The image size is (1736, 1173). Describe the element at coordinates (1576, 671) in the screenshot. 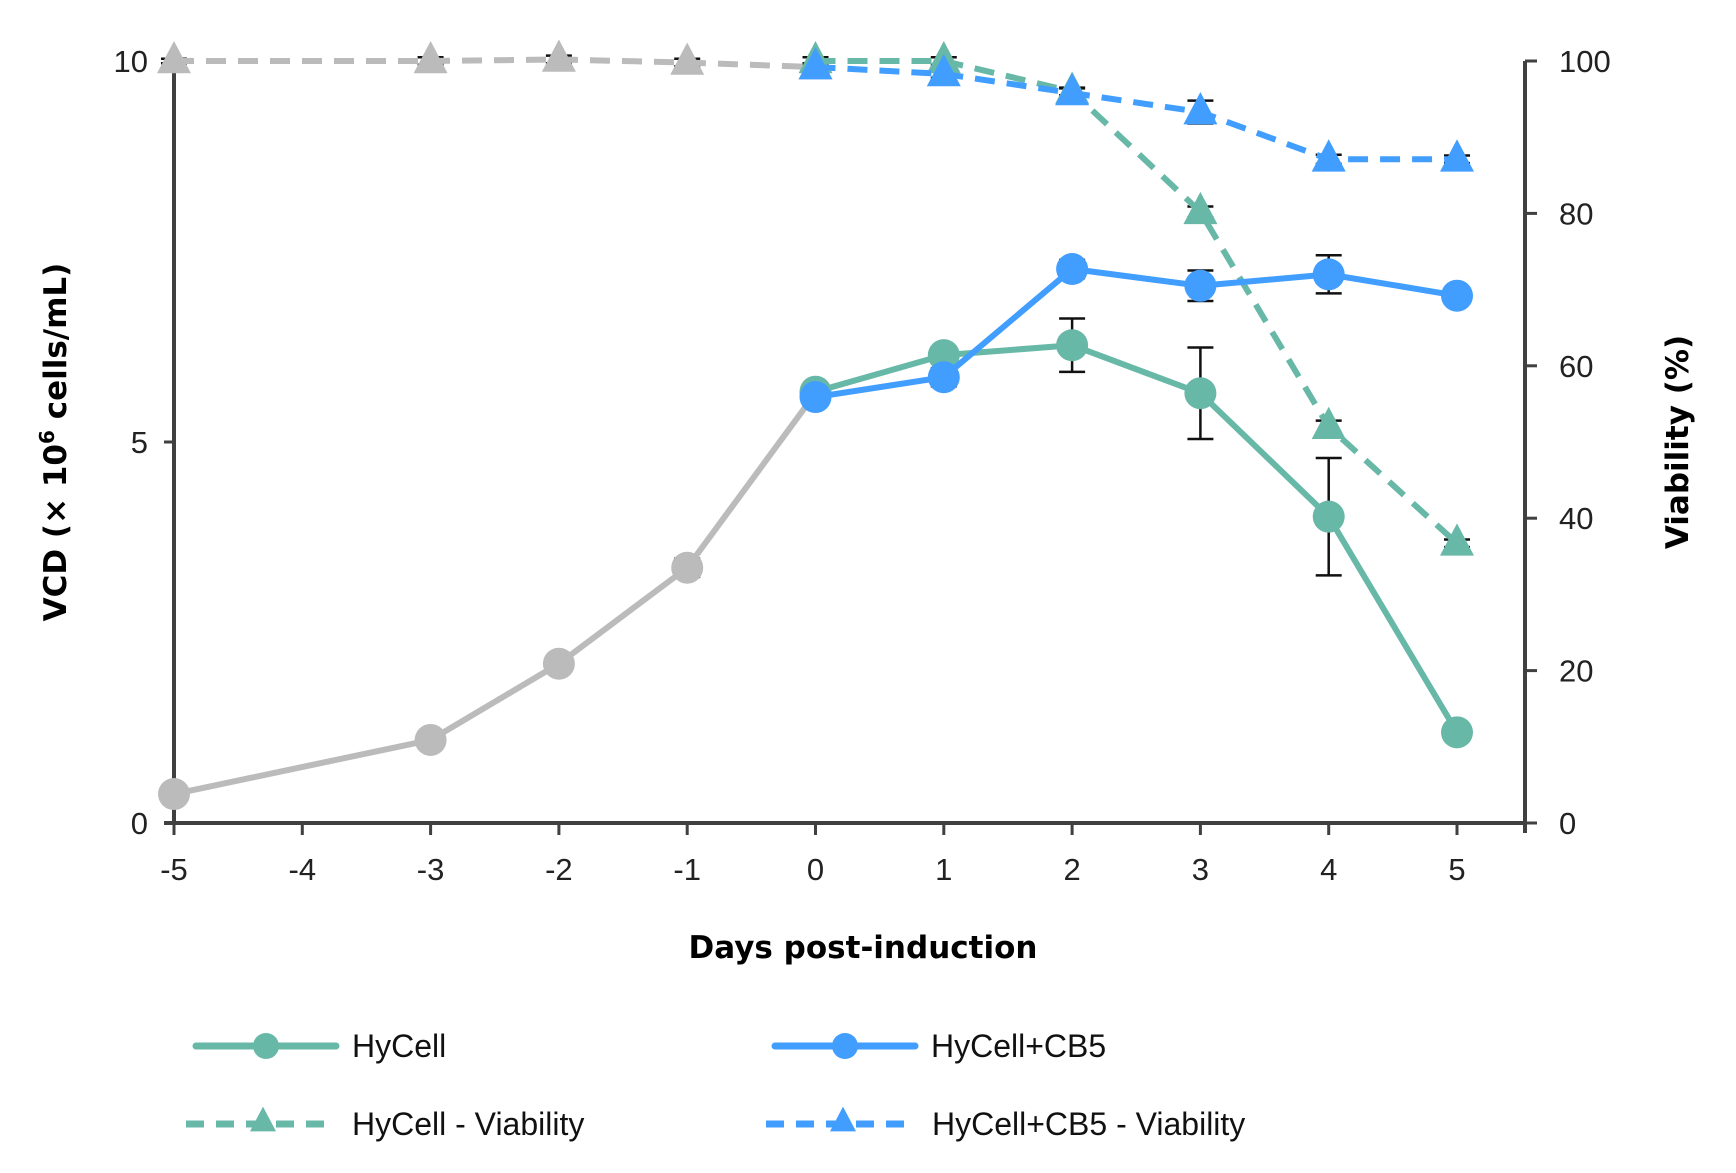

I see `right-y-tick-label: 20` at that location.